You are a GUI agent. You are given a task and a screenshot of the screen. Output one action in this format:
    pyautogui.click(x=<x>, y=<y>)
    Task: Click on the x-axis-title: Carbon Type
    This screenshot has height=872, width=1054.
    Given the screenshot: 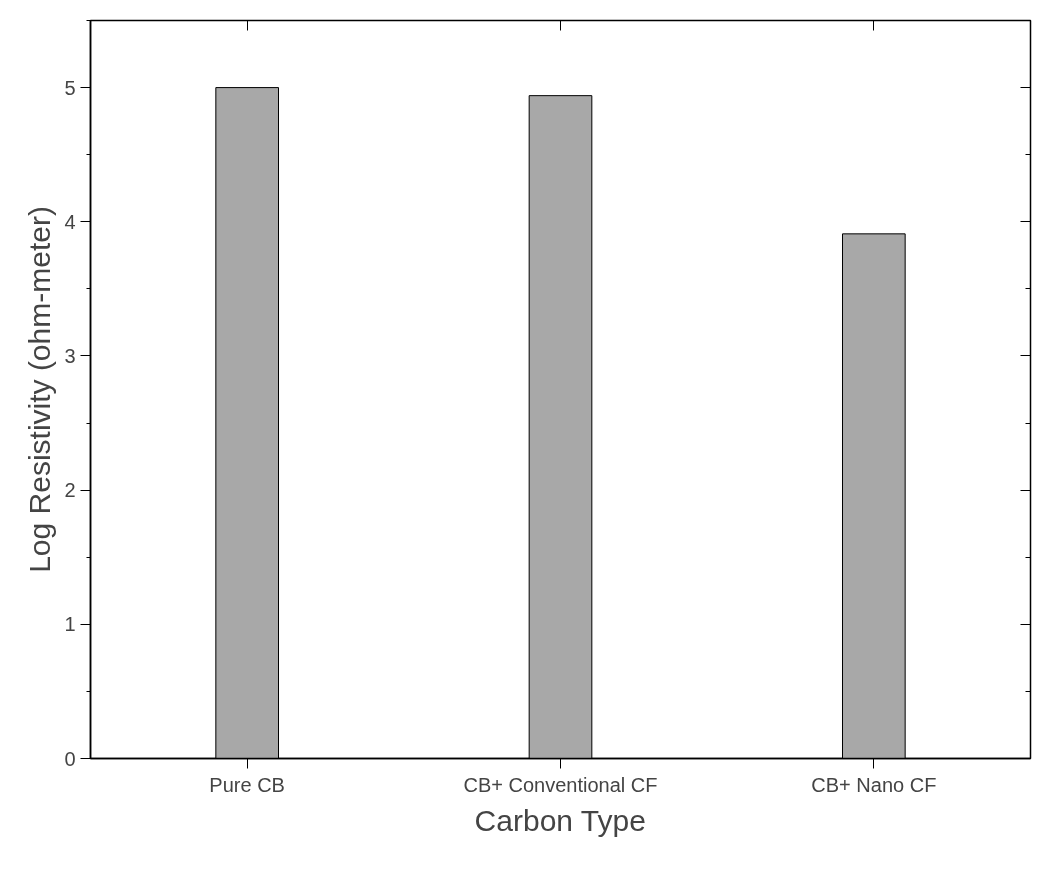 What is the action you would take?
    pyautogui.click(x=560, y=820)
    